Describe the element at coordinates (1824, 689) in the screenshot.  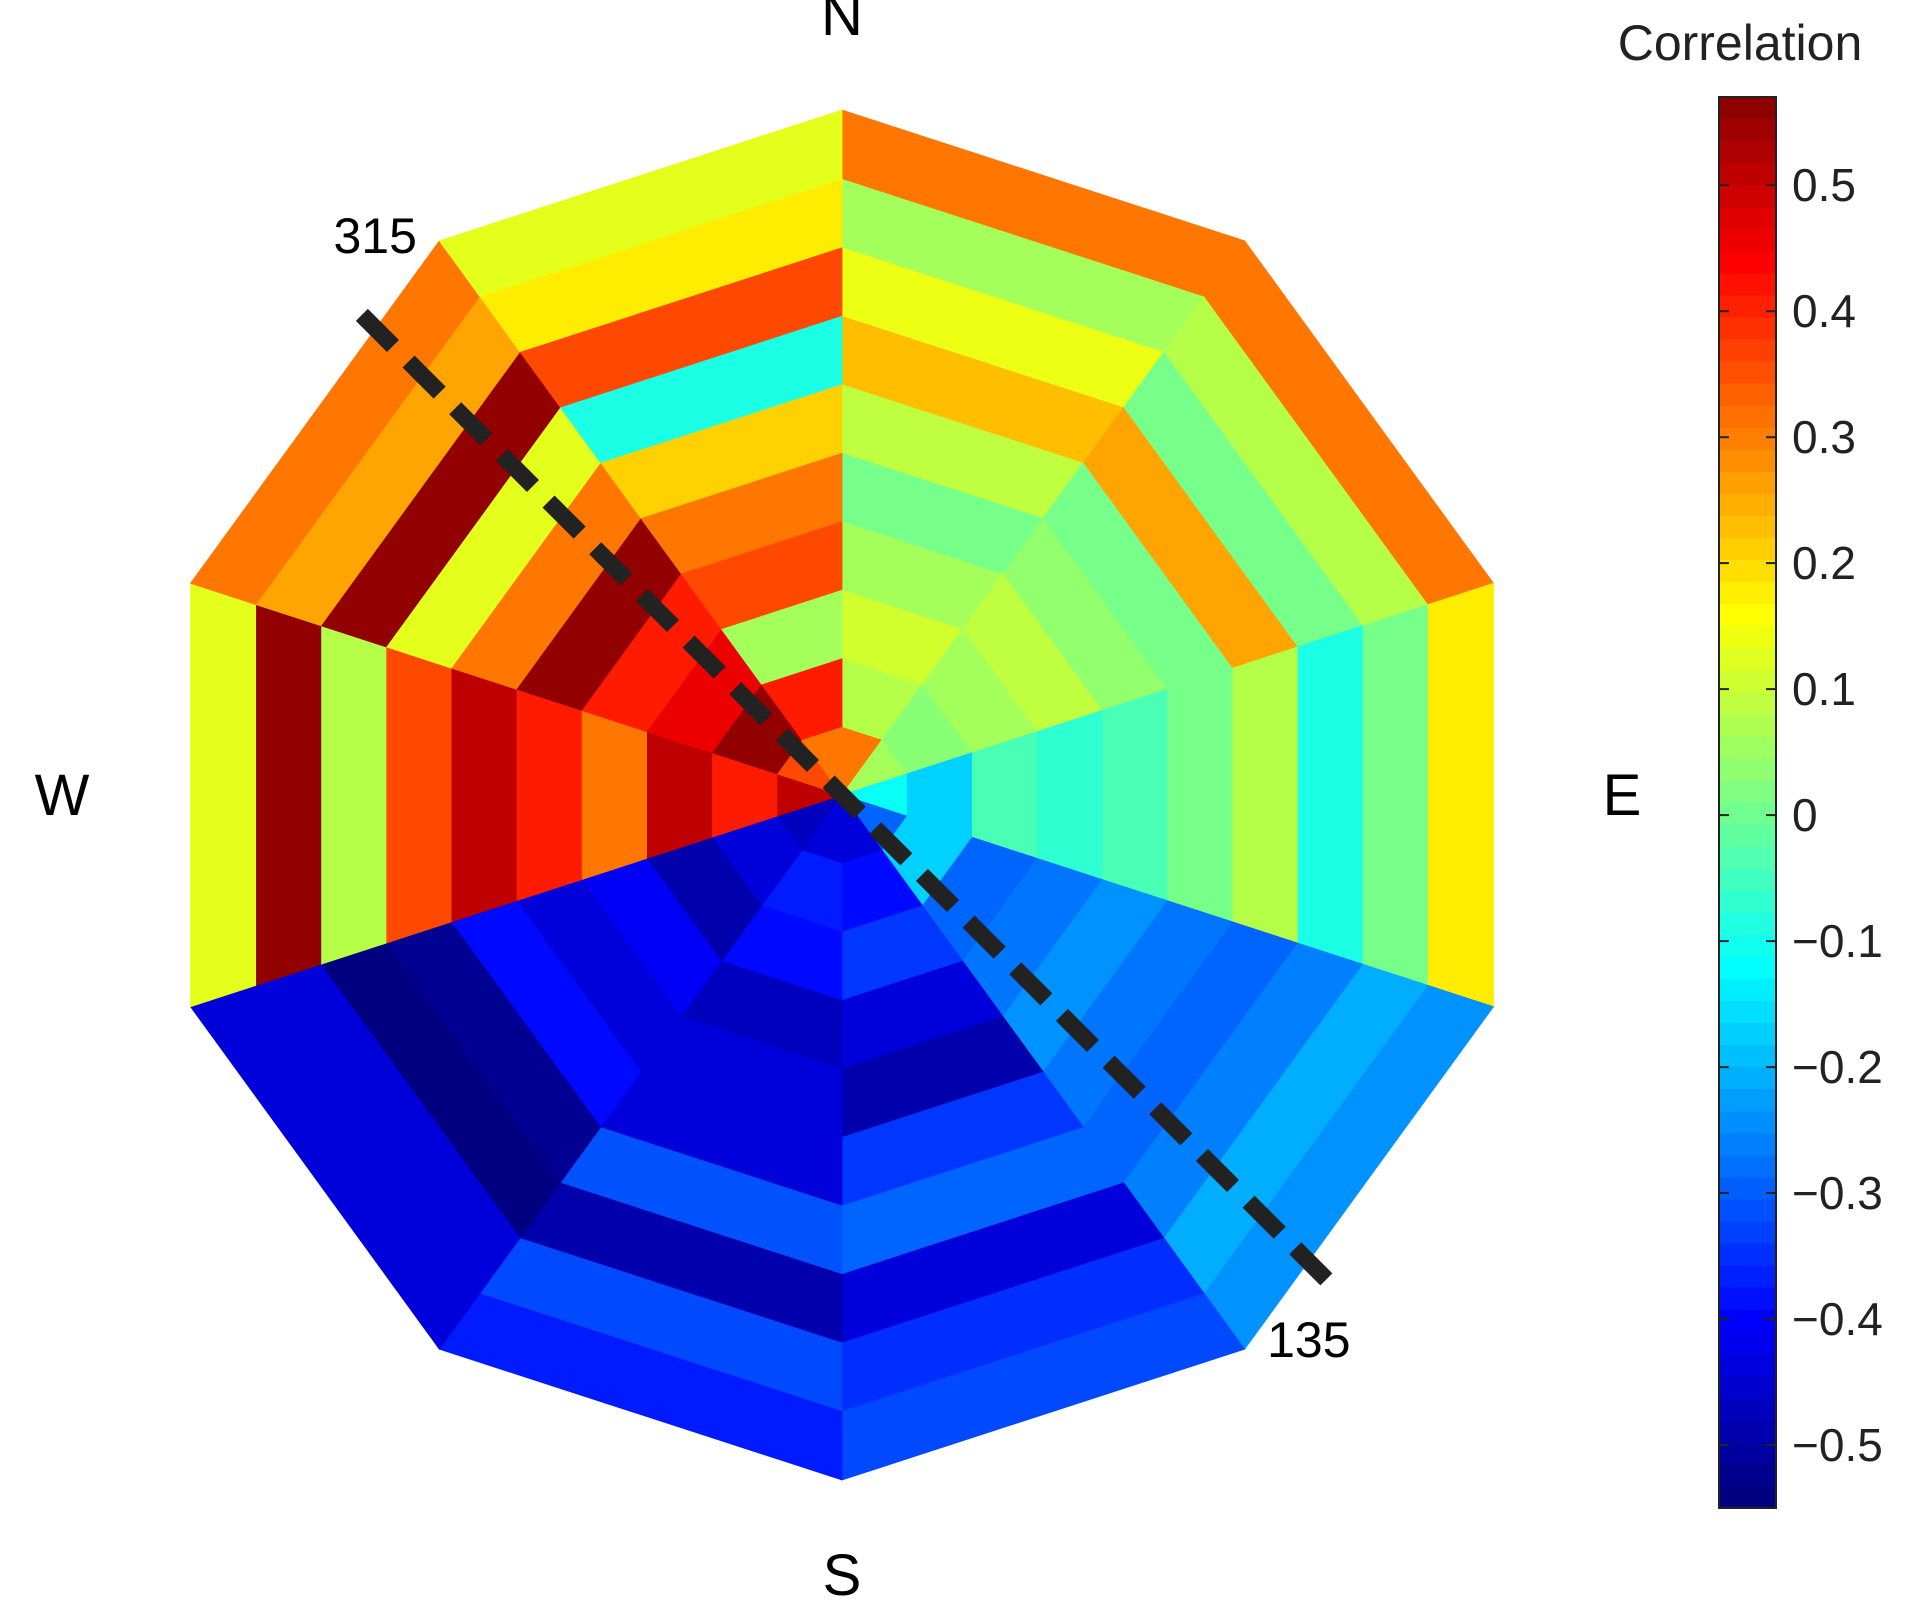
I see `colorbar-tick-label: 0.1` at that location.